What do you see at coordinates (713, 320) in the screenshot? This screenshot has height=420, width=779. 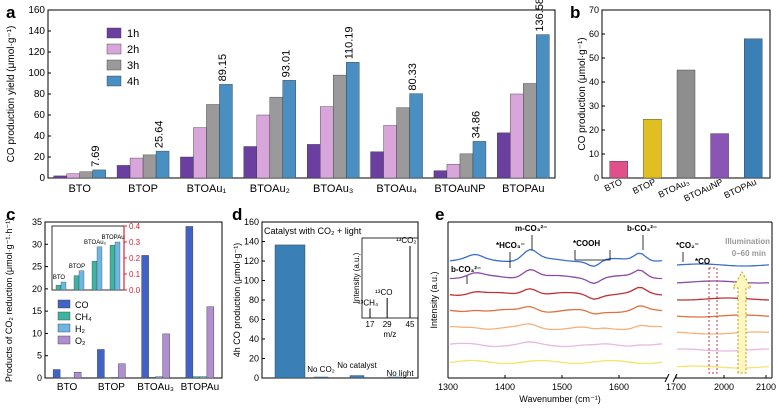 I see `e-co-region` at bounding box center [713, 320].